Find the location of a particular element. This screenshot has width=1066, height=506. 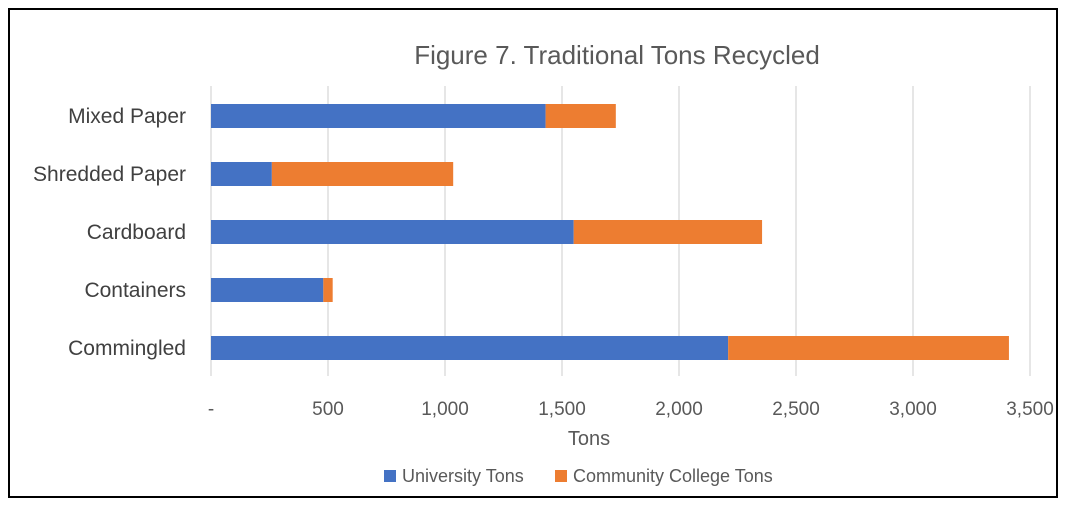

legend-label: Community College Tons is located at coordinates (673, 476).